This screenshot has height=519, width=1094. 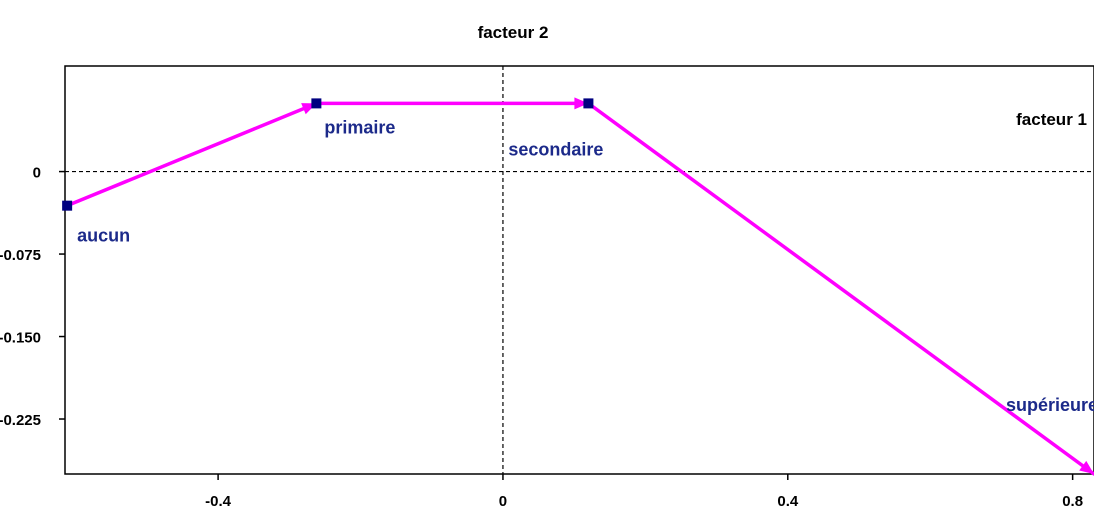 I want to click on data-point-label: secondaire, so click(x=555, y=149).